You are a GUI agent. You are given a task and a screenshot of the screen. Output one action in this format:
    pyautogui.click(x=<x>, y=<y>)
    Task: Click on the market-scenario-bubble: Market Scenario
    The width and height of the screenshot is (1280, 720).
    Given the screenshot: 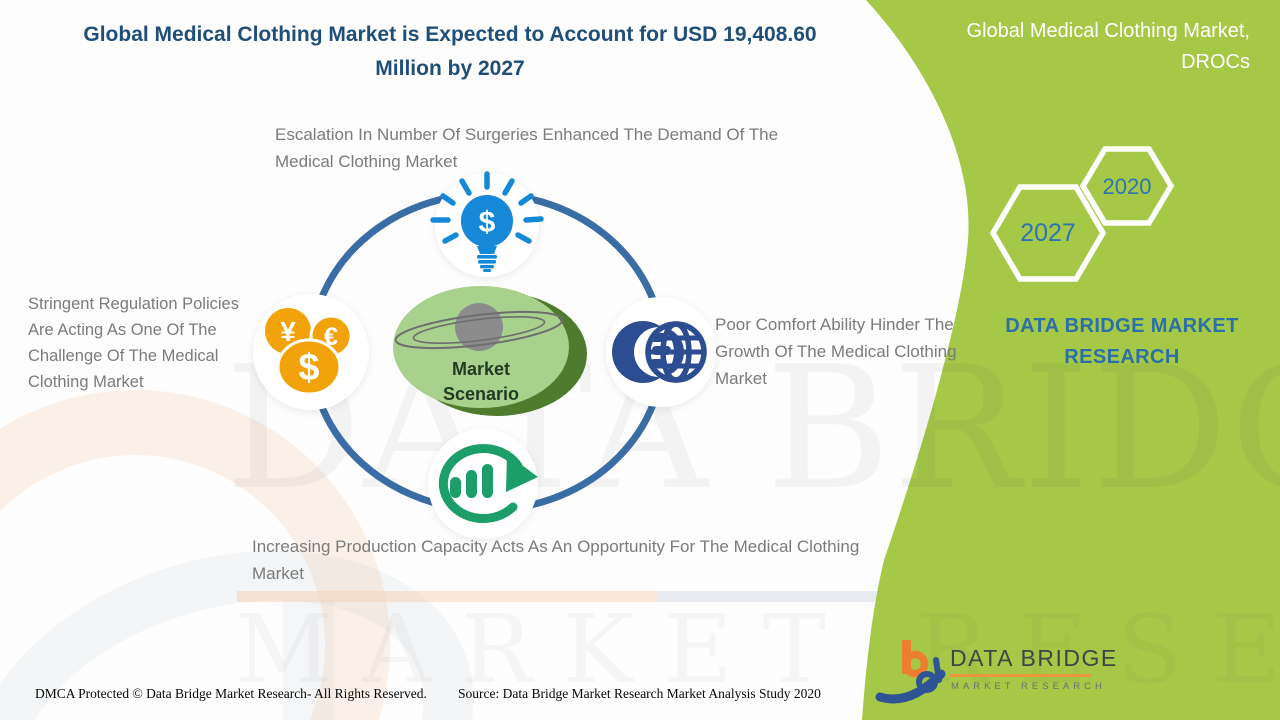 What is the action you would take?
    pyautogui.click(x=490, y=351)
    